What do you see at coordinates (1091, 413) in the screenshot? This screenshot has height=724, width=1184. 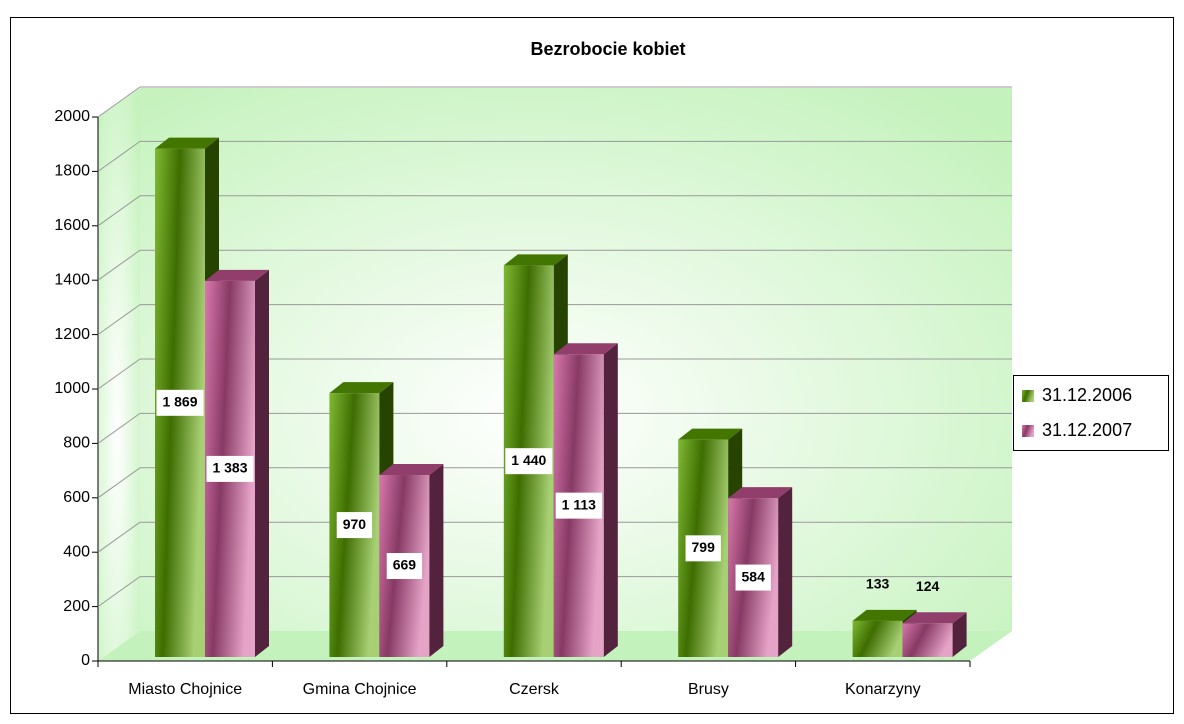 I see `legend` at bounding box center [1091, 413].